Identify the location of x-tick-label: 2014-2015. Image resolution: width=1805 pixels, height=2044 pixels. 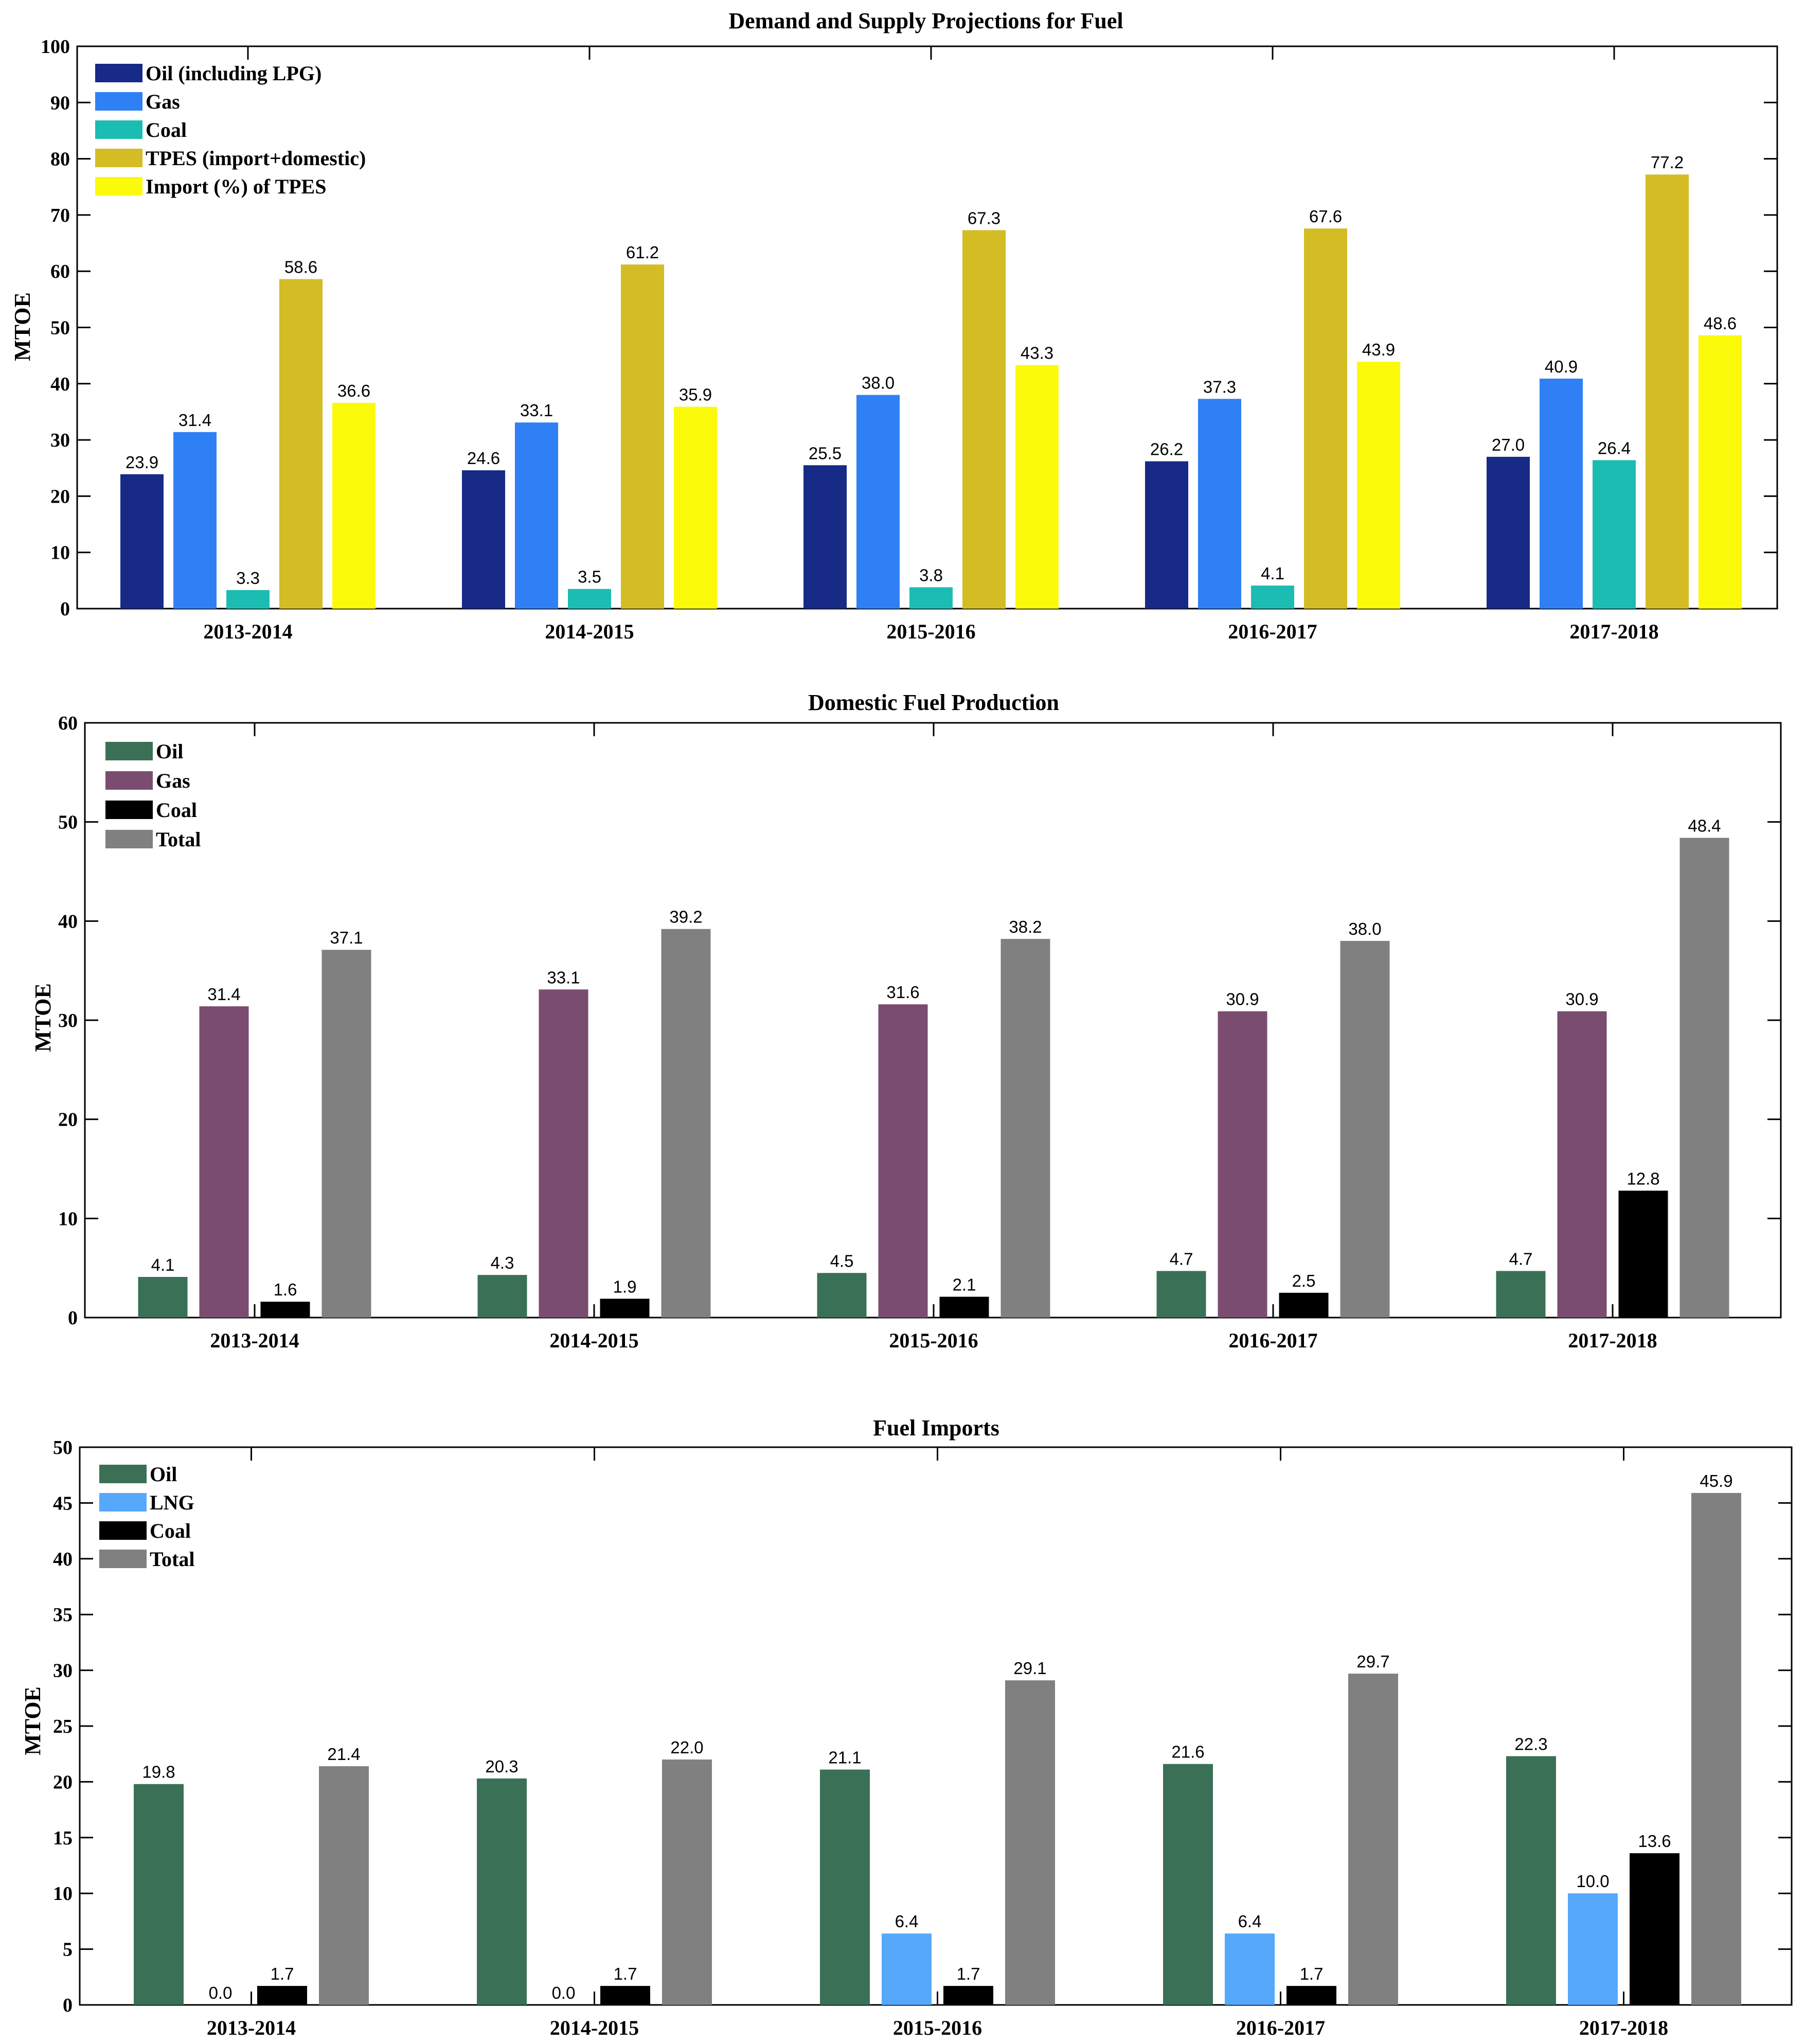
(593, 1341).